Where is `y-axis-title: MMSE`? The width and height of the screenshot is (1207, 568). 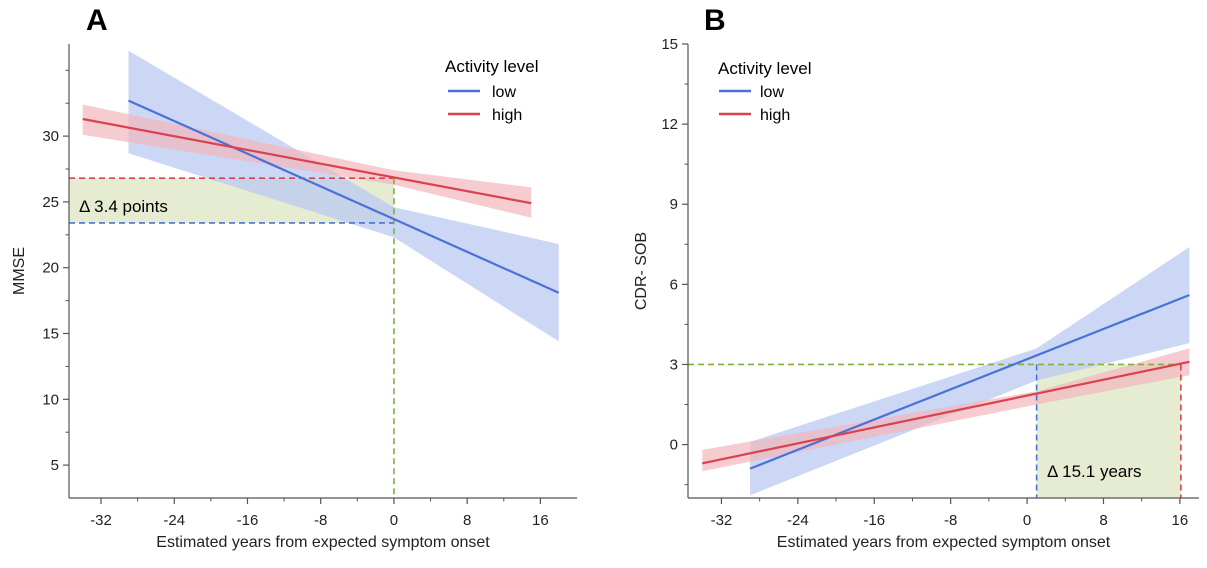 y-axis-title: MMSE is located at coordinates (19, 271).